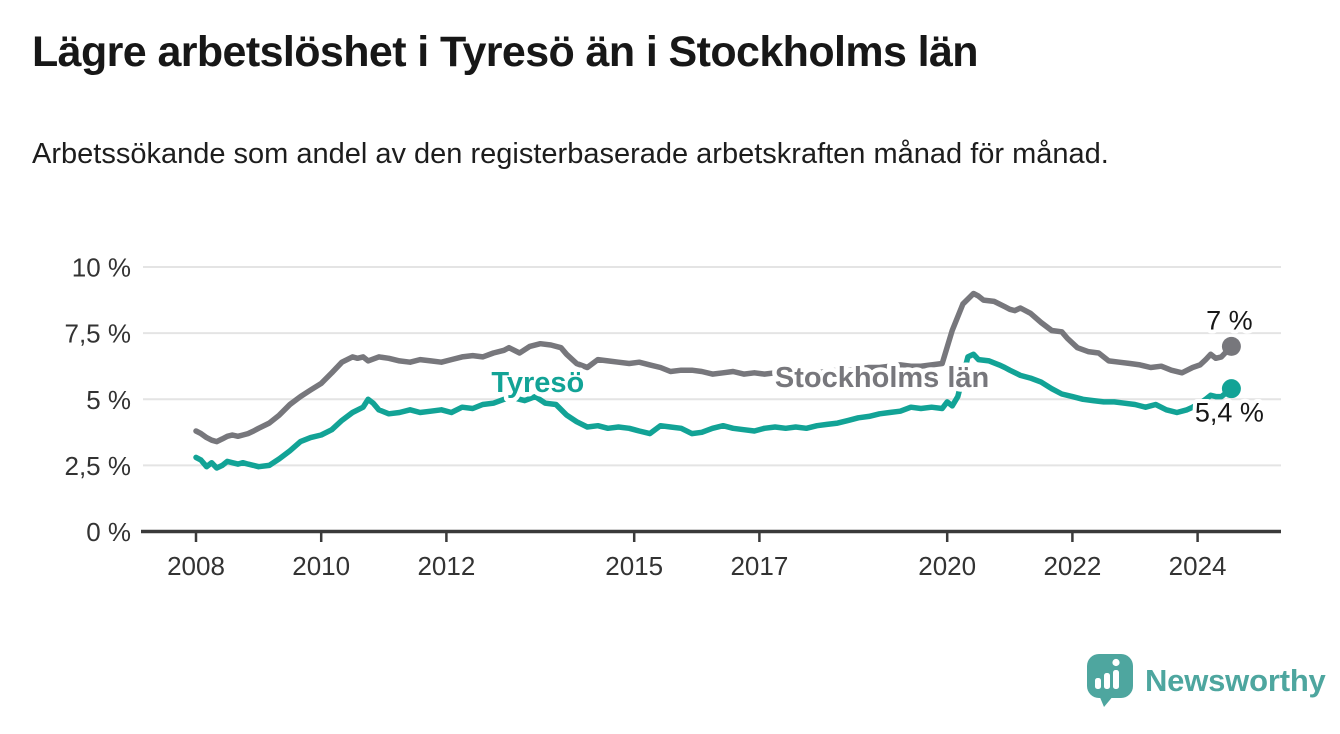  I want to click on x-tick-label: 2012, so click(446, 566).